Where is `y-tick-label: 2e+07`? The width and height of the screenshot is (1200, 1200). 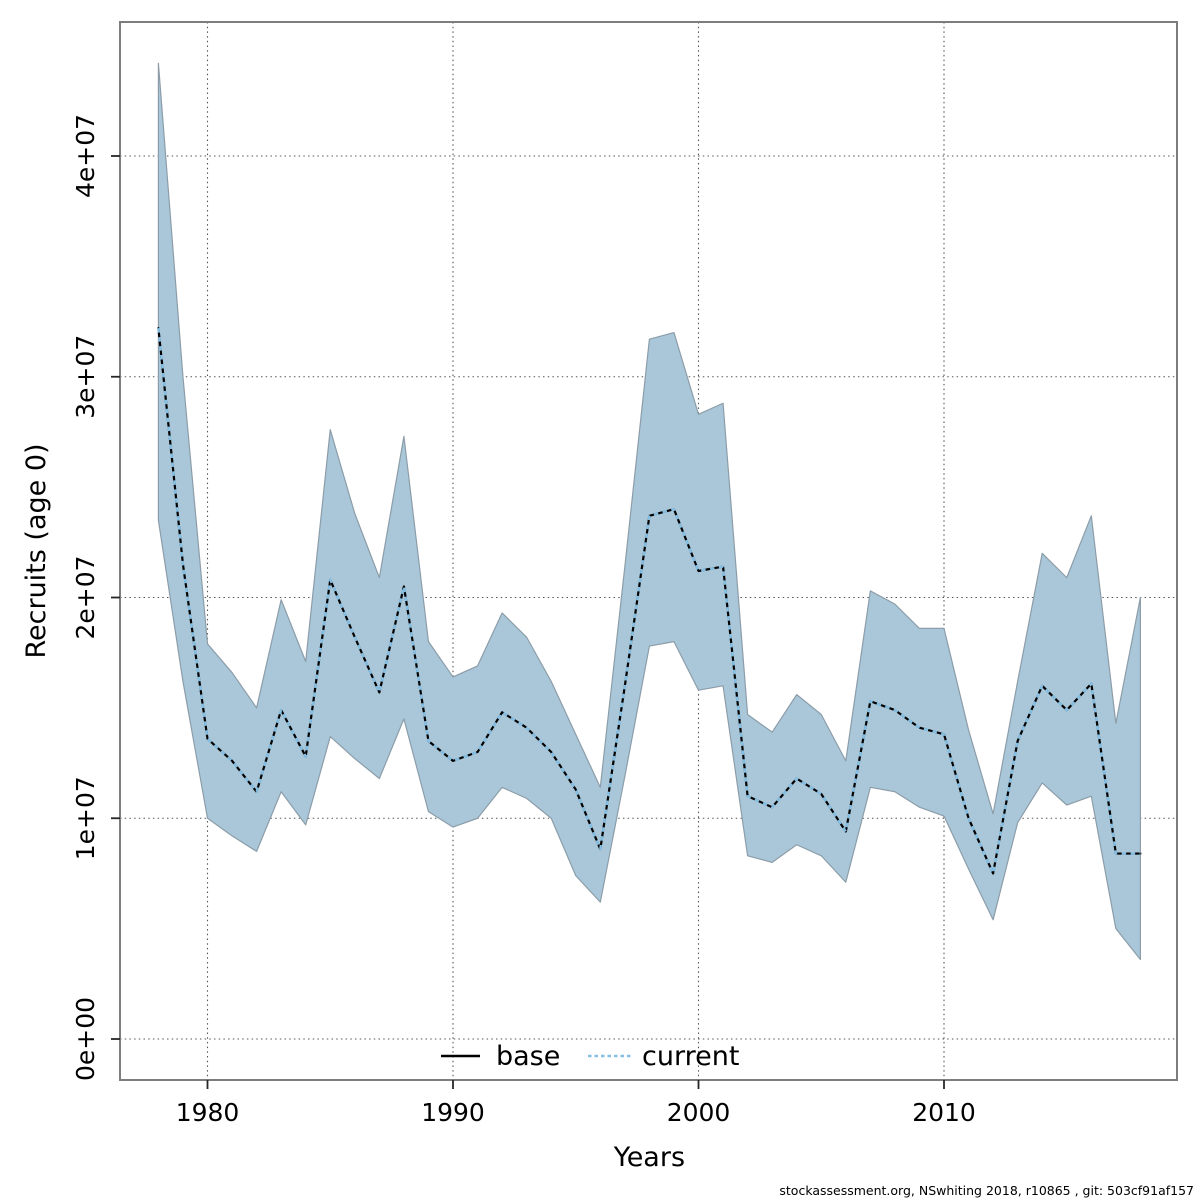
y-tick-label: 2e+07 is located at coordinates (85, 597).